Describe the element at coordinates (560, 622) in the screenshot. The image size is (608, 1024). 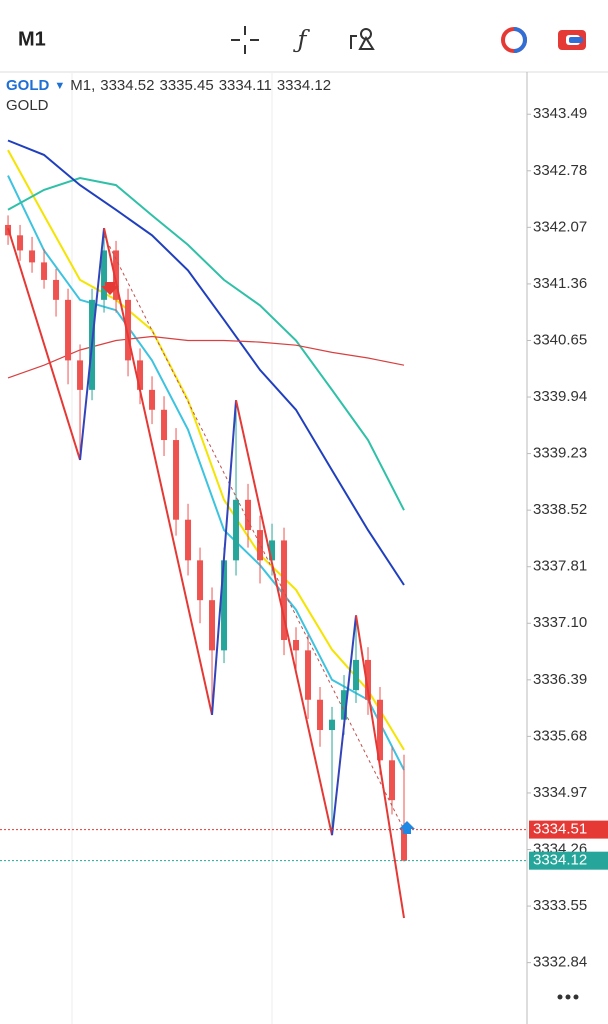
I see `y-tick-label: 3337.10` at that location.